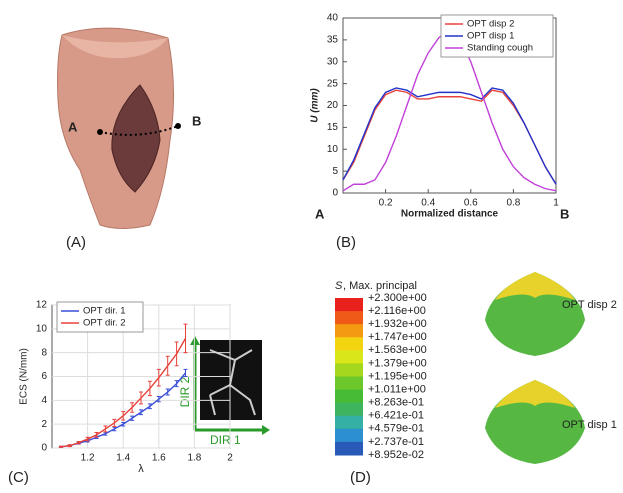  Describe the element at coordinates (73, 126) in the screenshot. I see `point-a: A` at that location.